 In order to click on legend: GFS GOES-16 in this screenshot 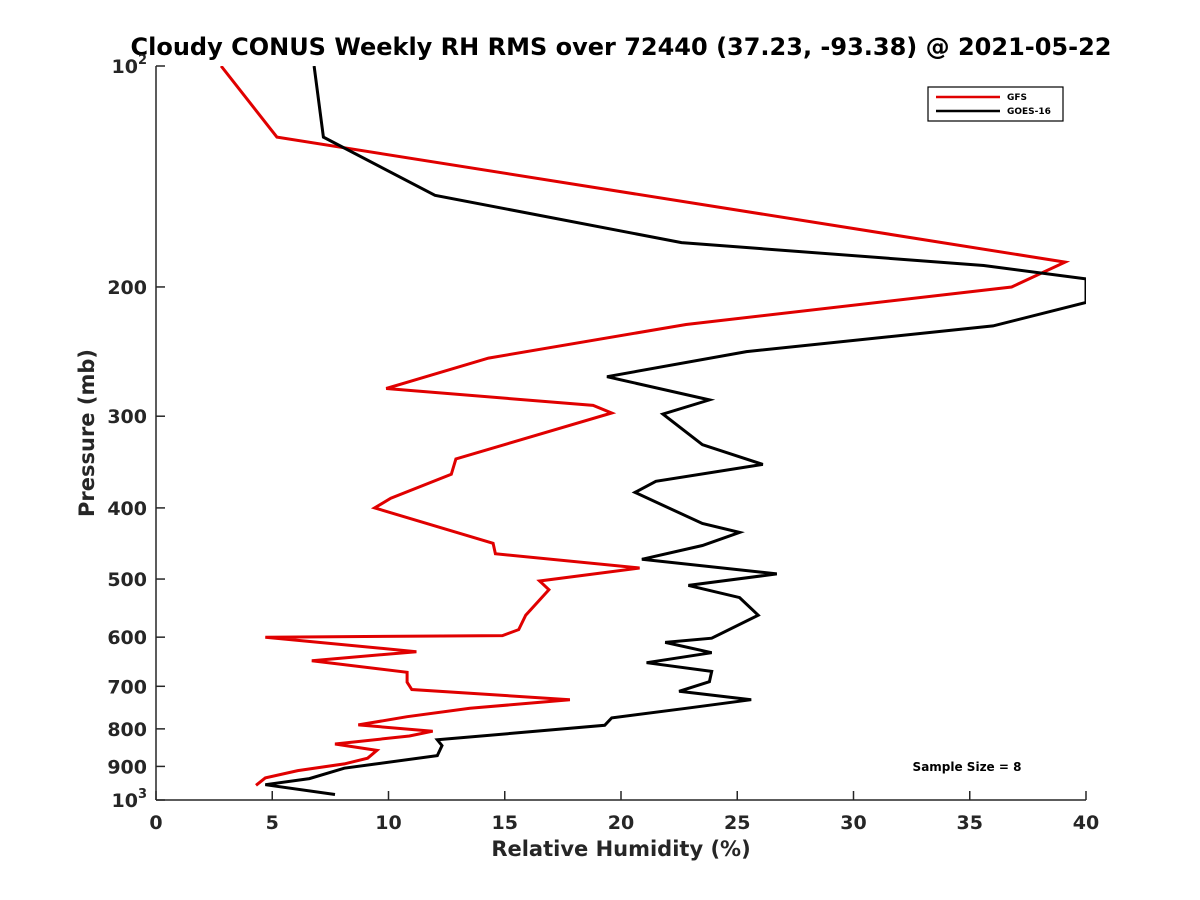, I will do `click(995, 104)`.